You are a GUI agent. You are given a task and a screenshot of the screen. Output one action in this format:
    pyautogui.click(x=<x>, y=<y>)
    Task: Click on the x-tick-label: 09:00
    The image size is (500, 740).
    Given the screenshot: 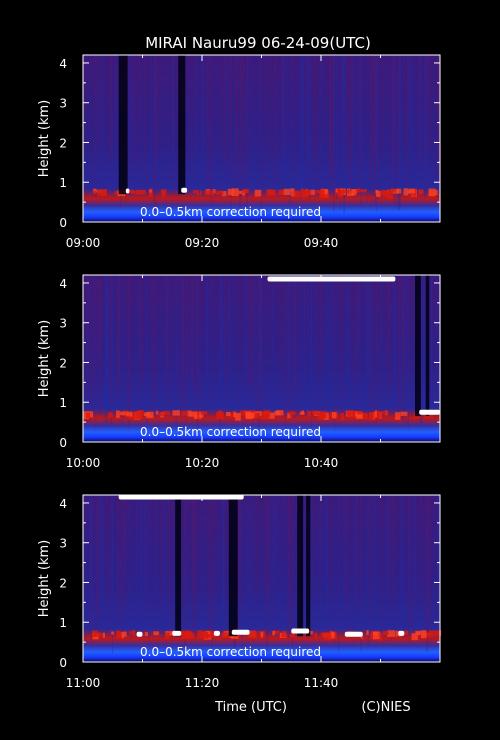 What is the action you would take?
    pyautogui.click(x=83, y=243)
    